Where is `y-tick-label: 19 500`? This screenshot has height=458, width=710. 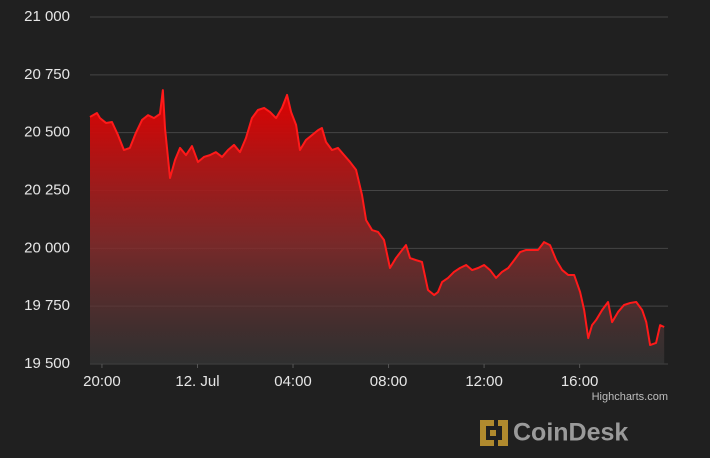
y-tick-label: 19 500 is located at coordinates (47, 363).